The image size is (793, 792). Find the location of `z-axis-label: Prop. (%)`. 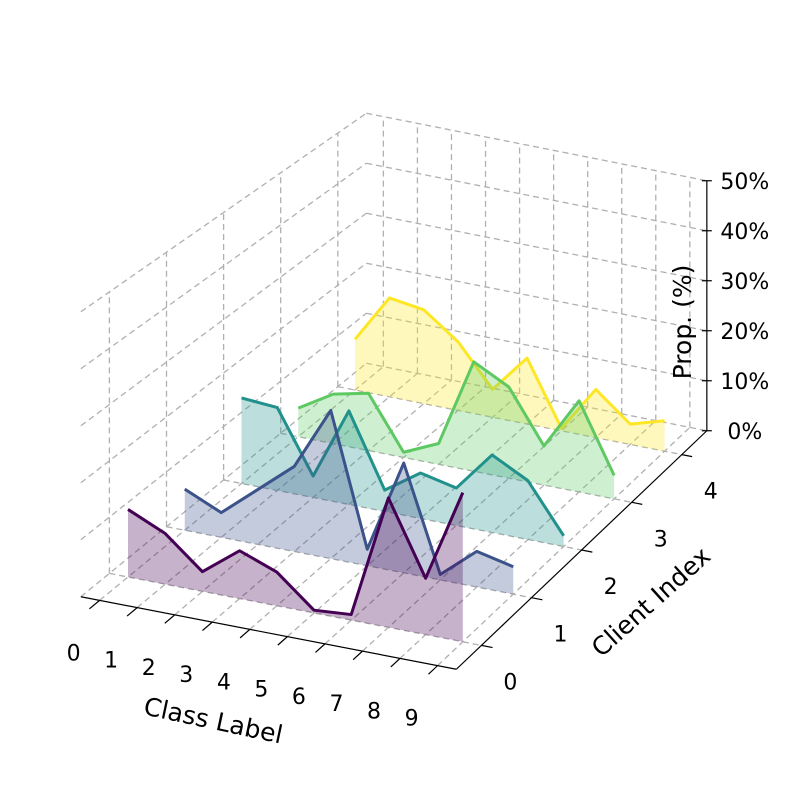

z-axis-label: Prop. (%) is located at coordinates (682, 322).